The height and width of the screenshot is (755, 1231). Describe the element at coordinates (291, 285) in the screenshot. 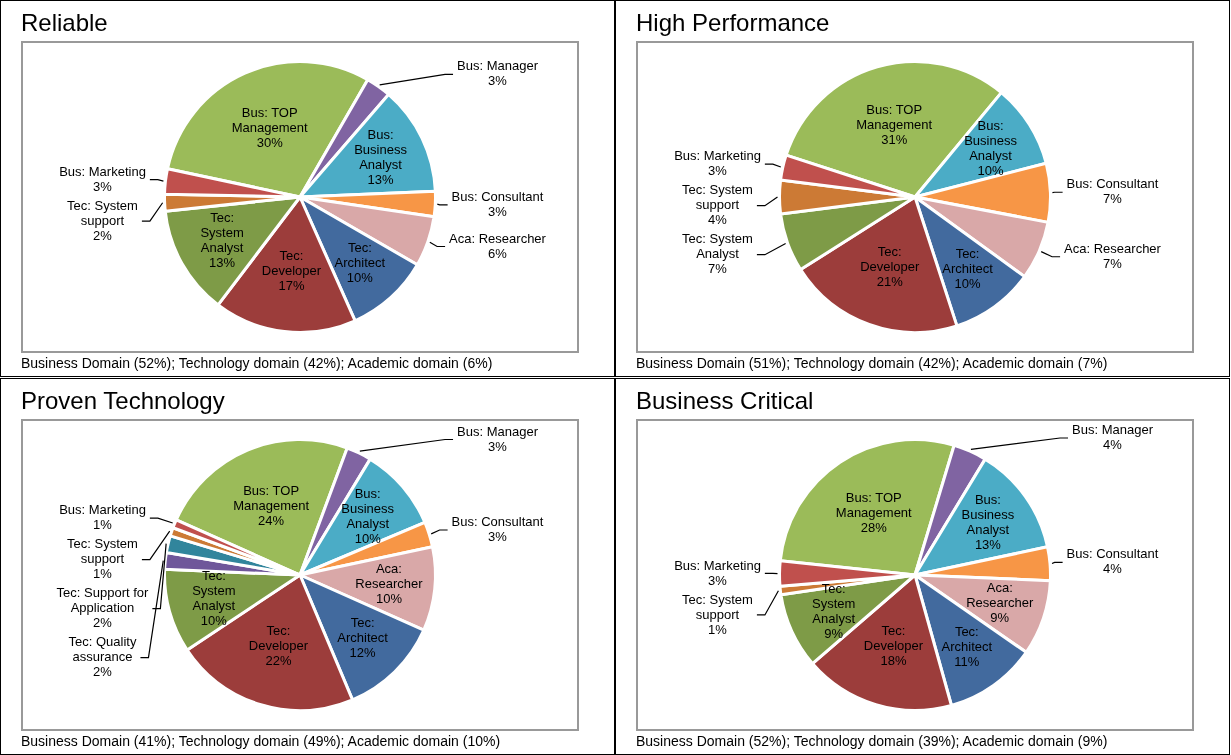

I see `data-label: 17%` at that location.